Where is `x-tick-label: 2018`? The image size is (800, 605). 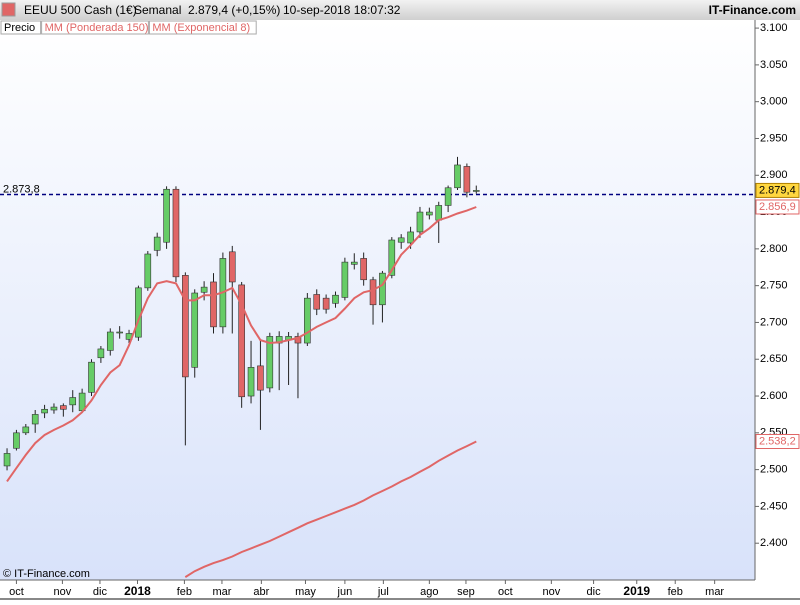
x-tick-label: 2018 is located at coordinates (137, 591).